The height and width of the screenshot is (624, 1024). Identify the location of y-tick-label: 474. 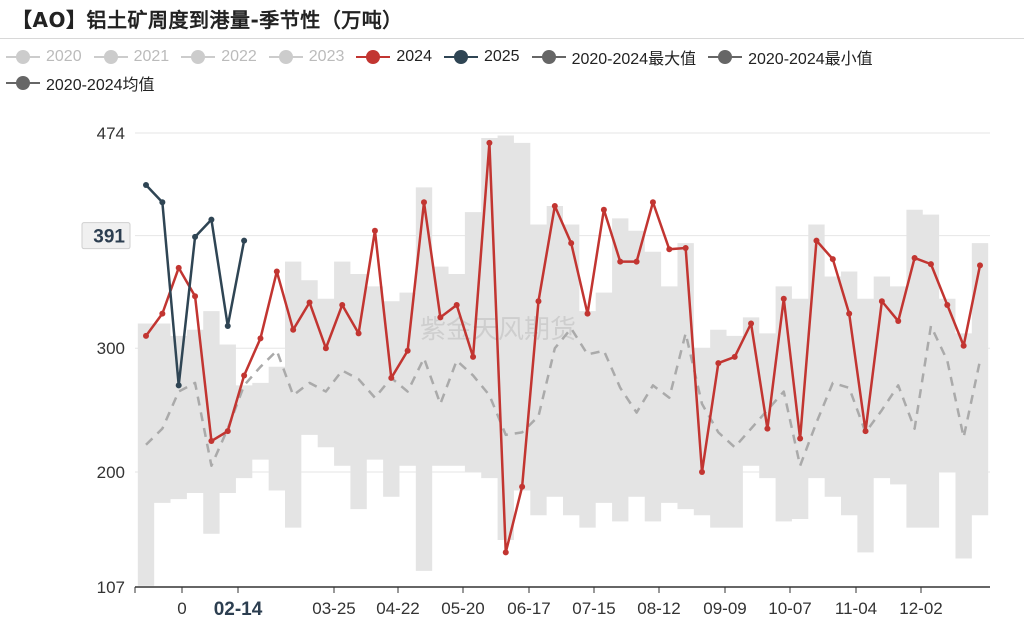
(111, 133).